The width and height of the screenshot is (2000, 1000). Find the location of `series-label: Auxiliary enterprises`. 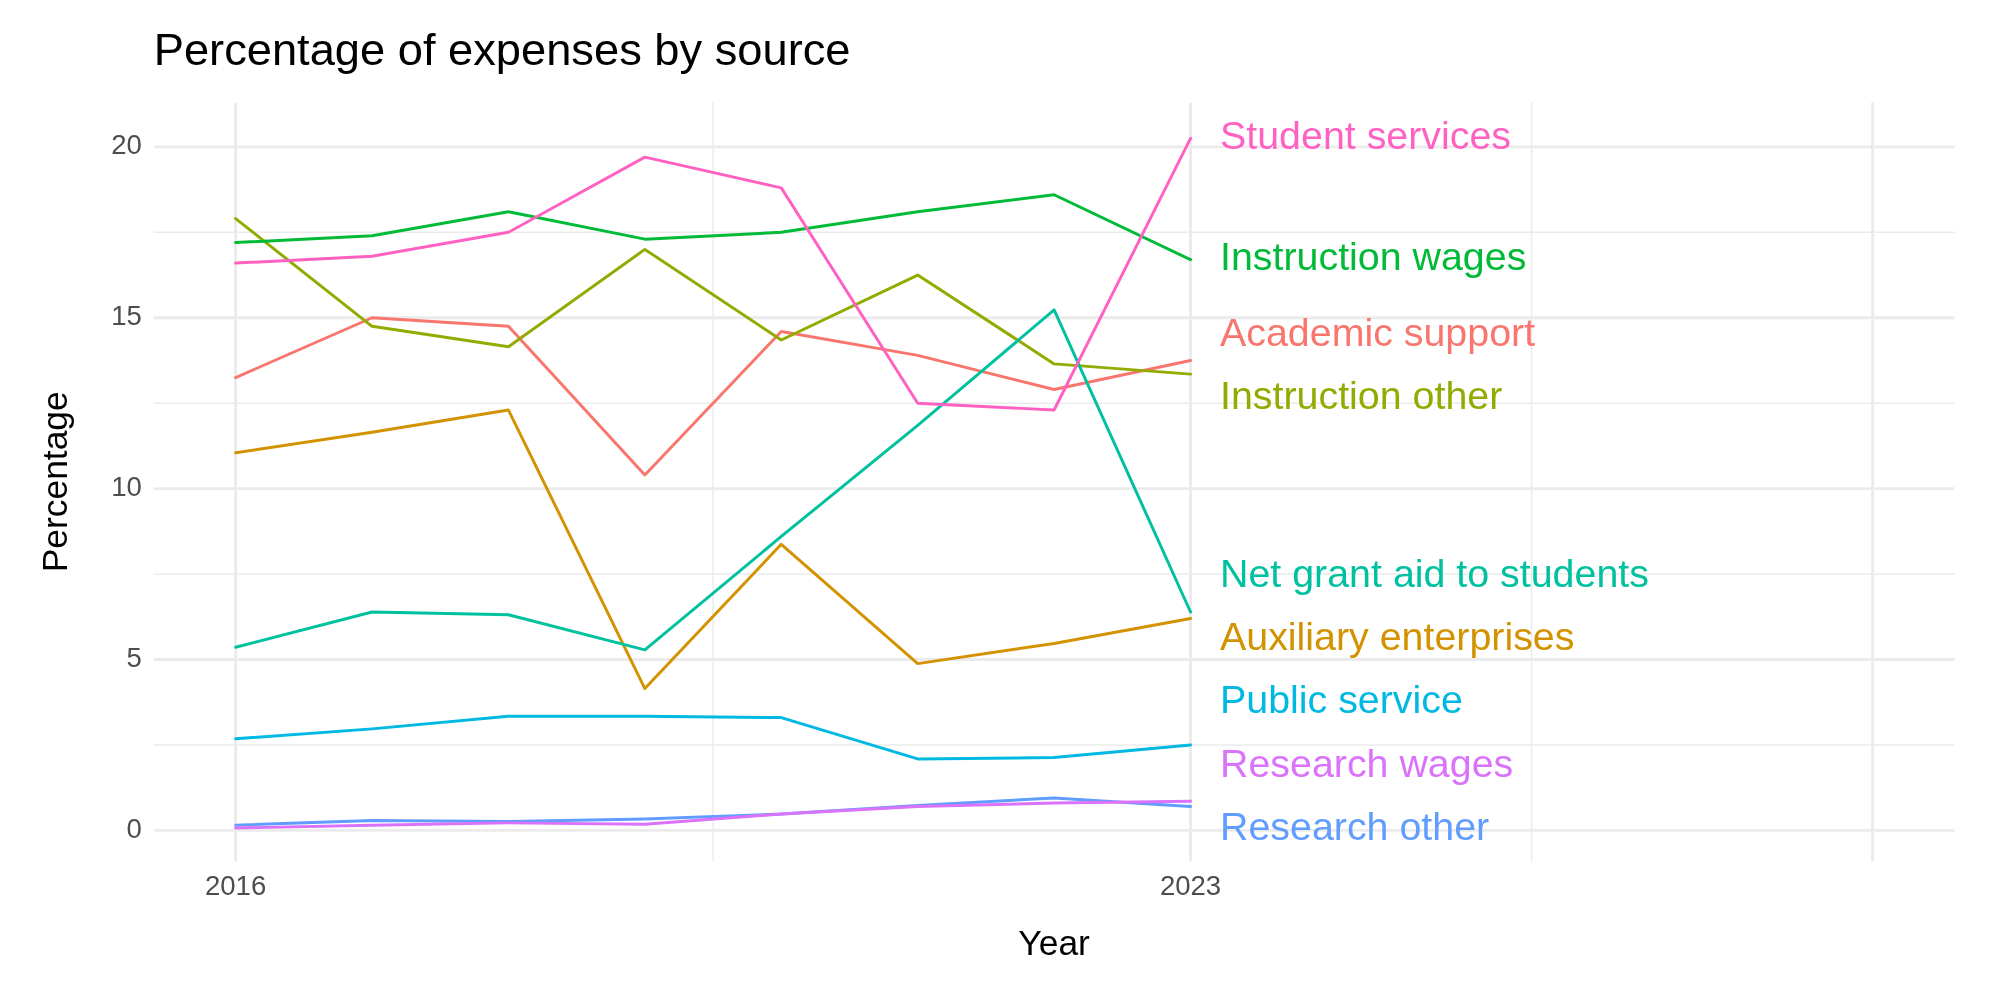

series-label: Auxiliary enterprises is located at coordinates (1397, 636).